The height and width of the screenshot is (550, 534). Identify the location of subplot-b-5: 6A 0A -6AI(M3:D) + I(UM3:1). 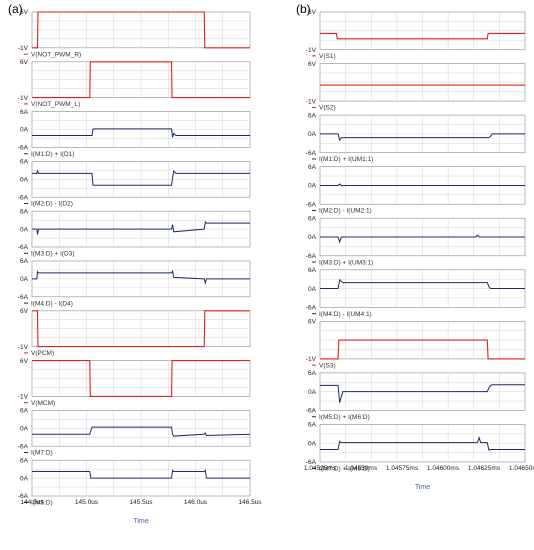
(416, 240).